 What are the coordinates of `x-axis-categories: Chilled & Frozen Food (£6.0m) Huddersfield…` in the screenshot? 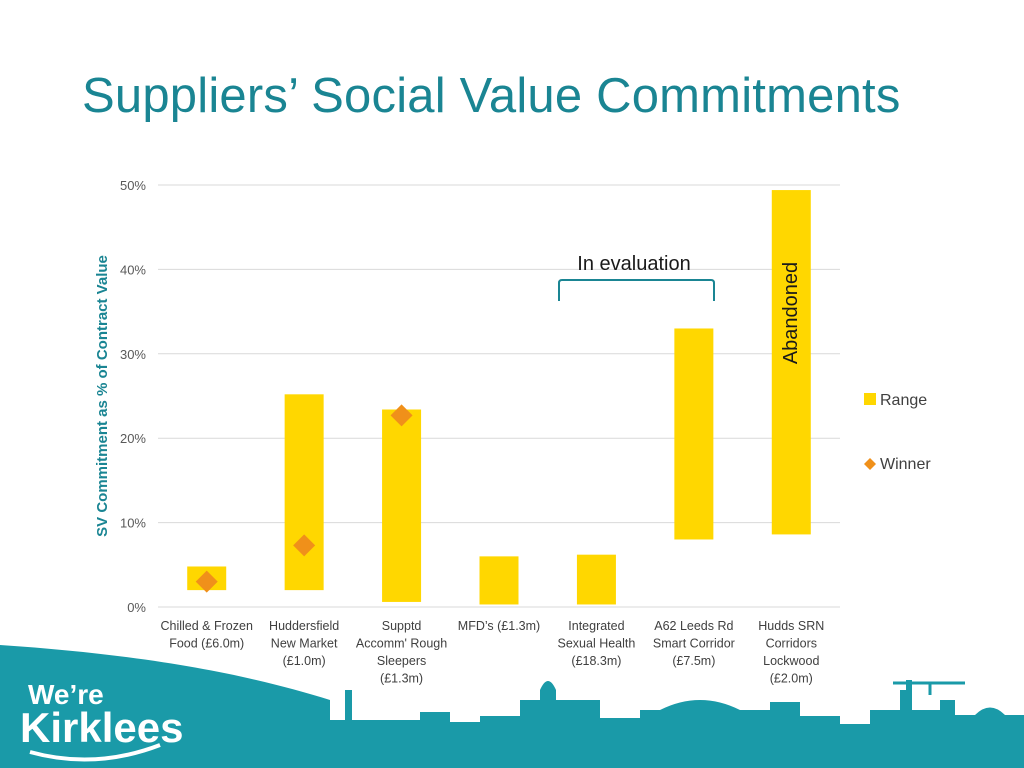 It's located at (493, 652).